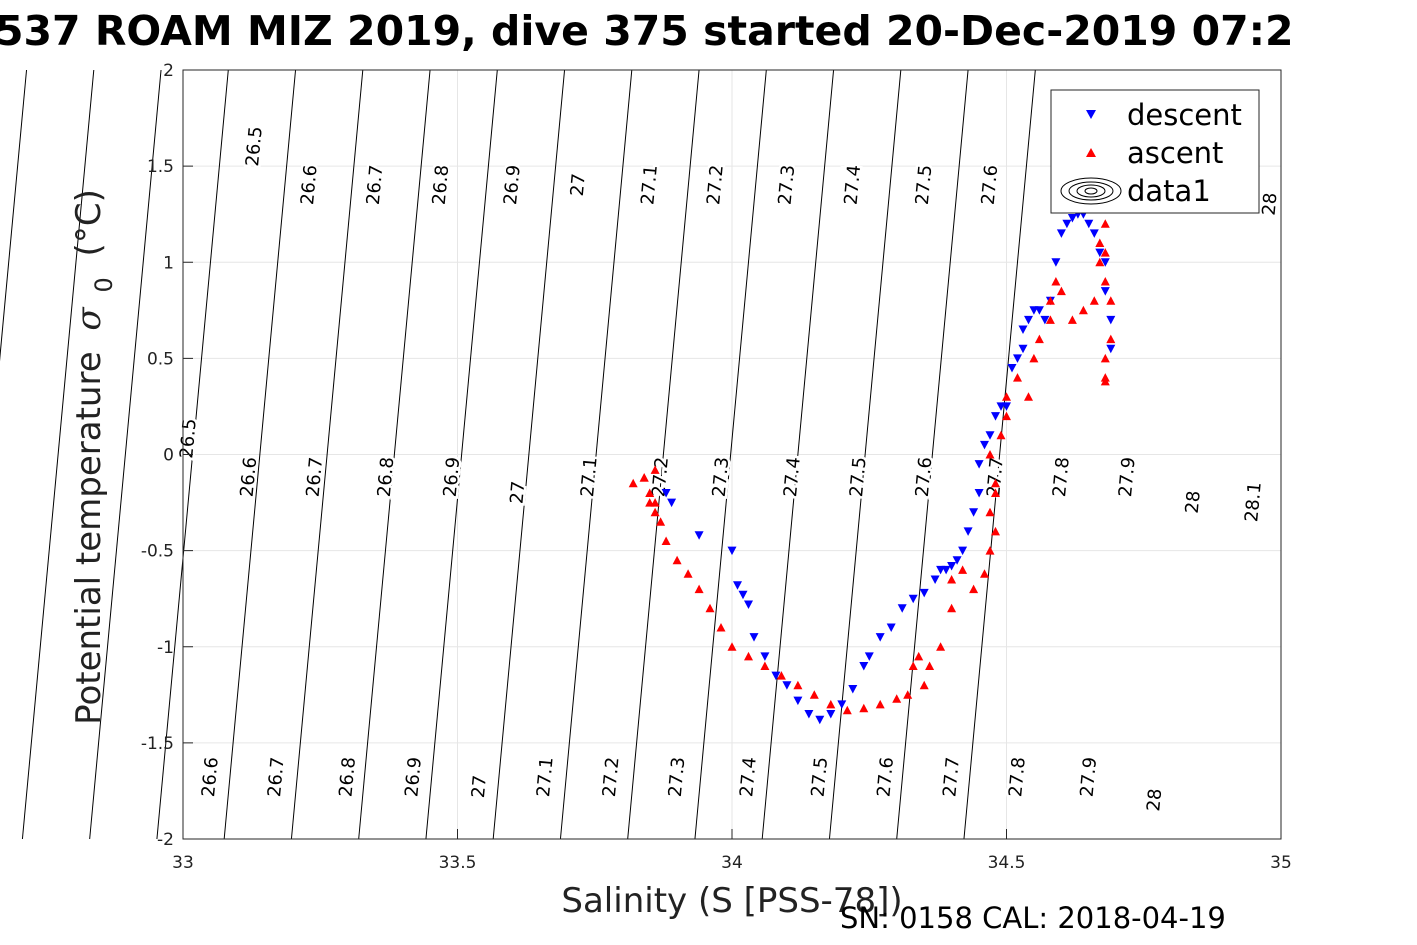 This screenshot has height=945, width=1417. What do you see at coordinates (924, 477) in the screenshot?
I see `contour-label: 27.6` at bounding box center [924, 477].